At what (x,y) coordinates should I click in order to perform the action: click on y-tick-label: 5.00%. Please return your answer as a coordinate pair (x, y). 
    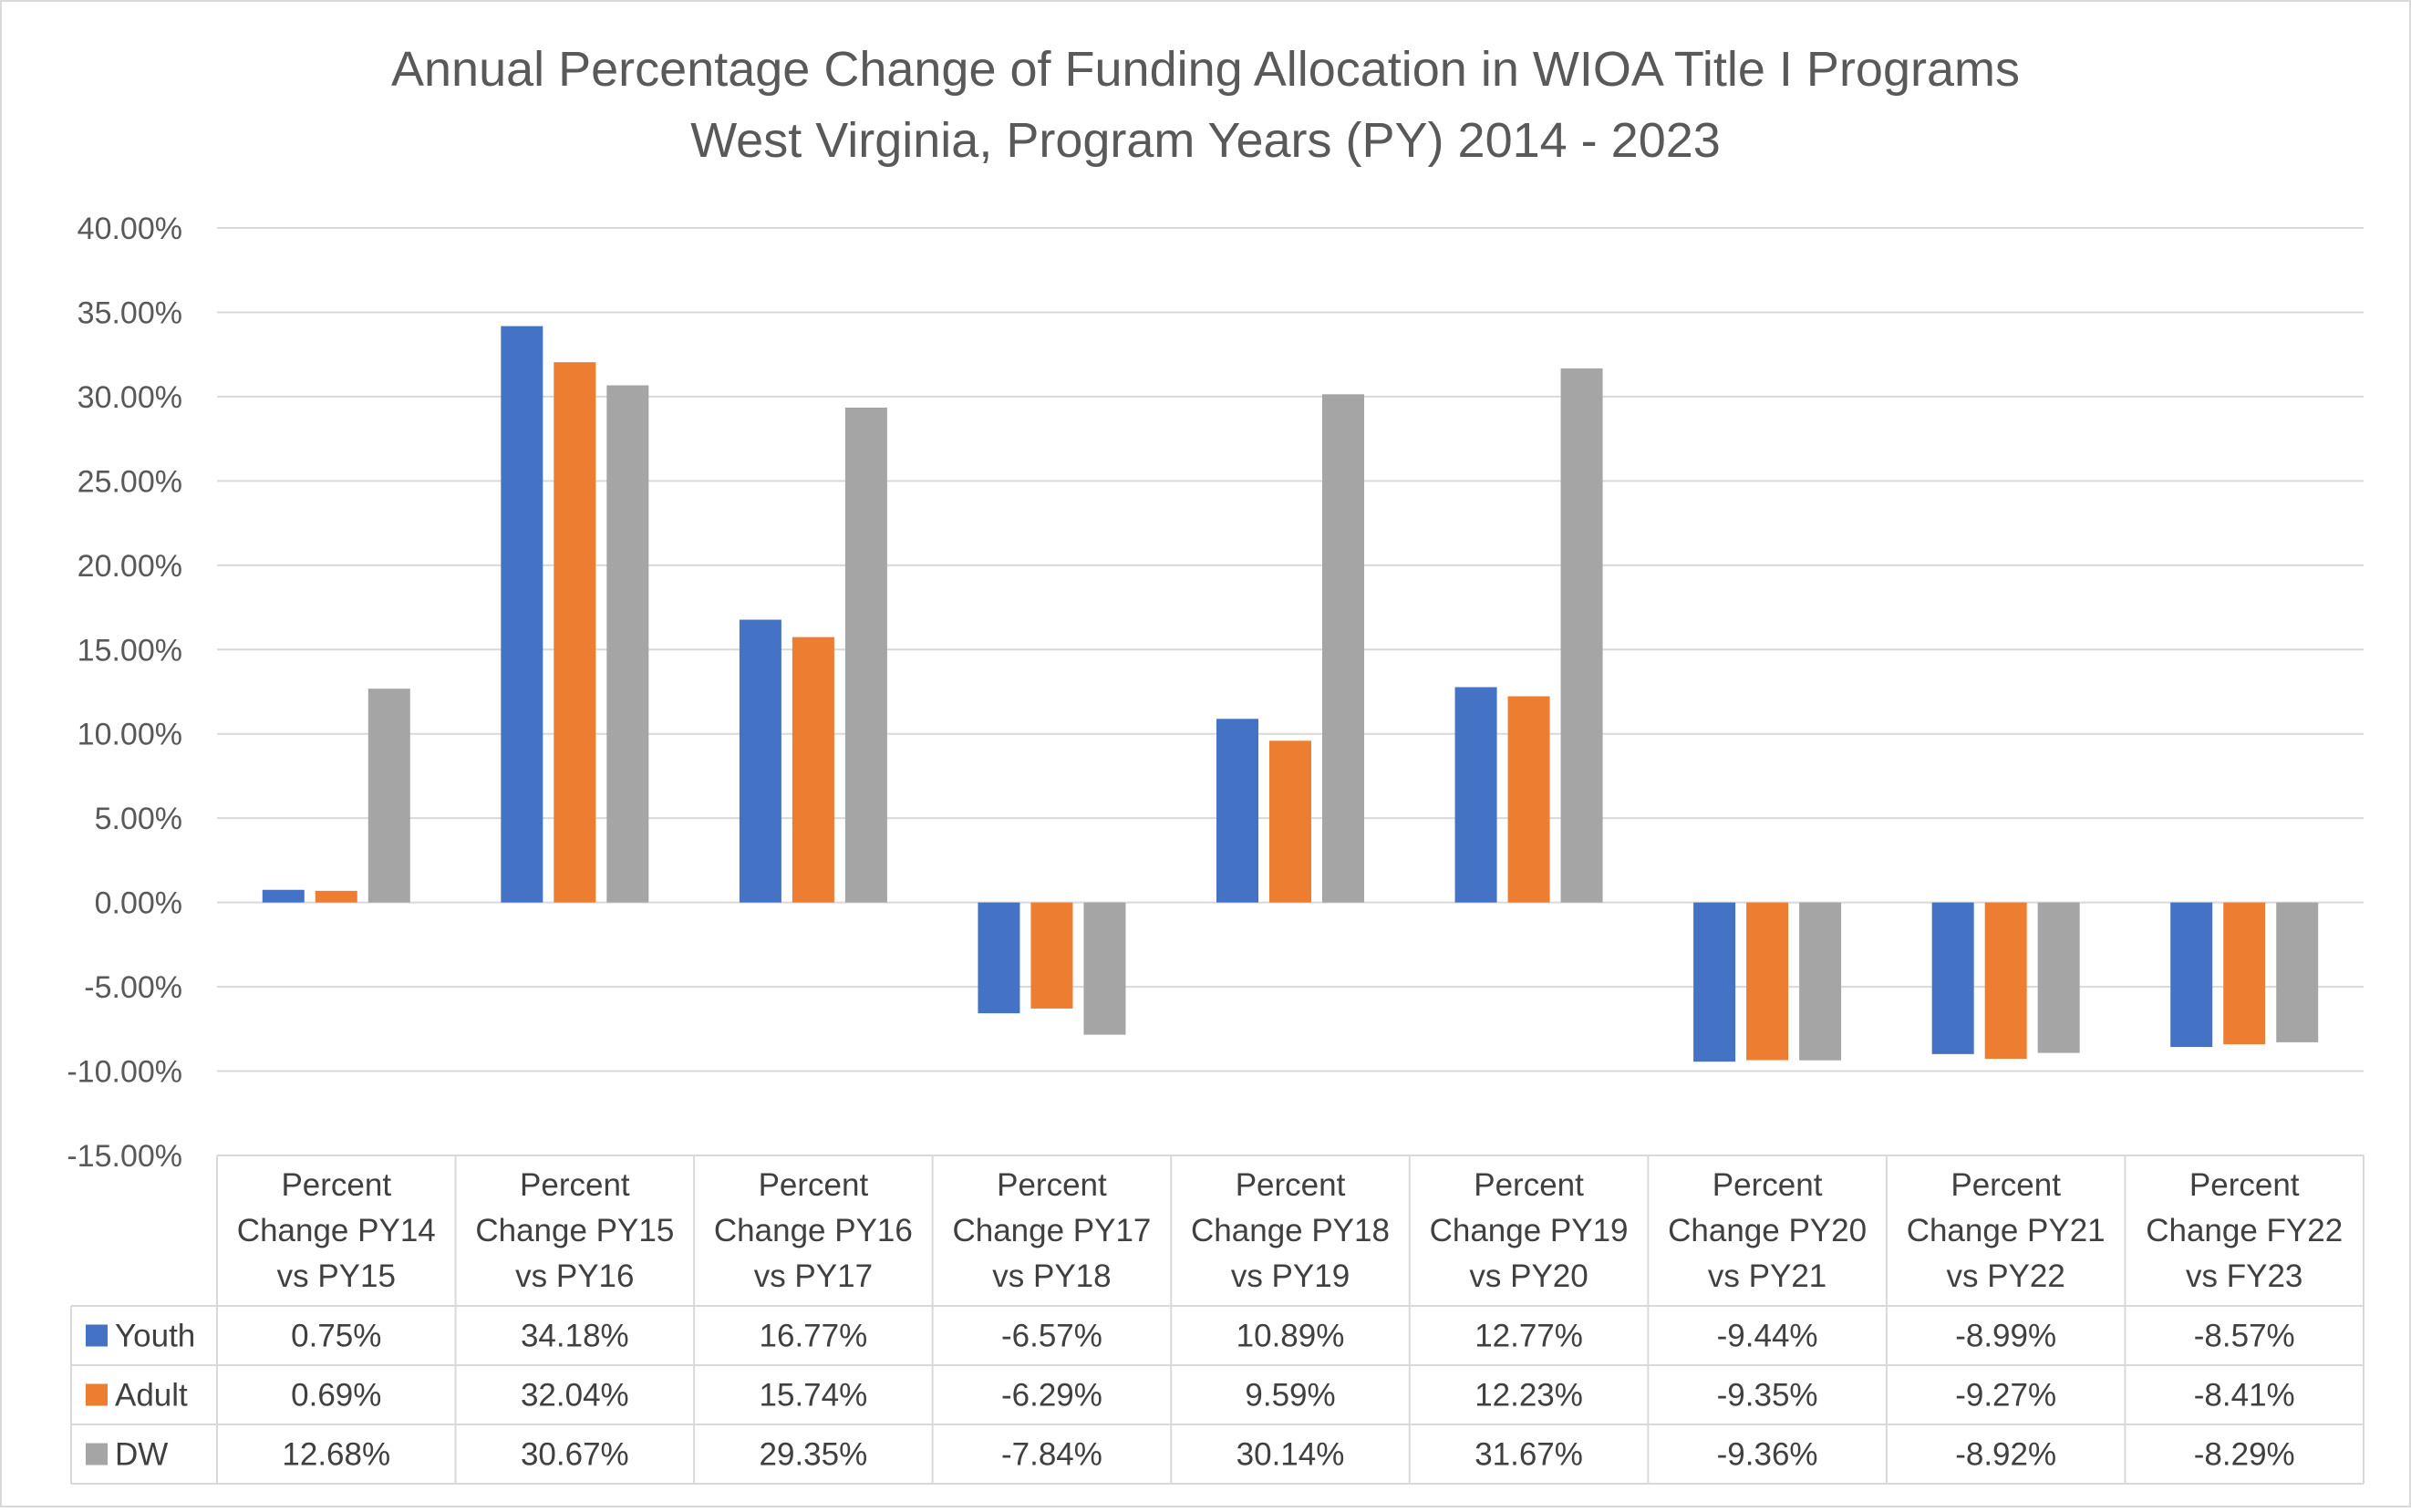
    Looking at the image, I should click on (138, 819).